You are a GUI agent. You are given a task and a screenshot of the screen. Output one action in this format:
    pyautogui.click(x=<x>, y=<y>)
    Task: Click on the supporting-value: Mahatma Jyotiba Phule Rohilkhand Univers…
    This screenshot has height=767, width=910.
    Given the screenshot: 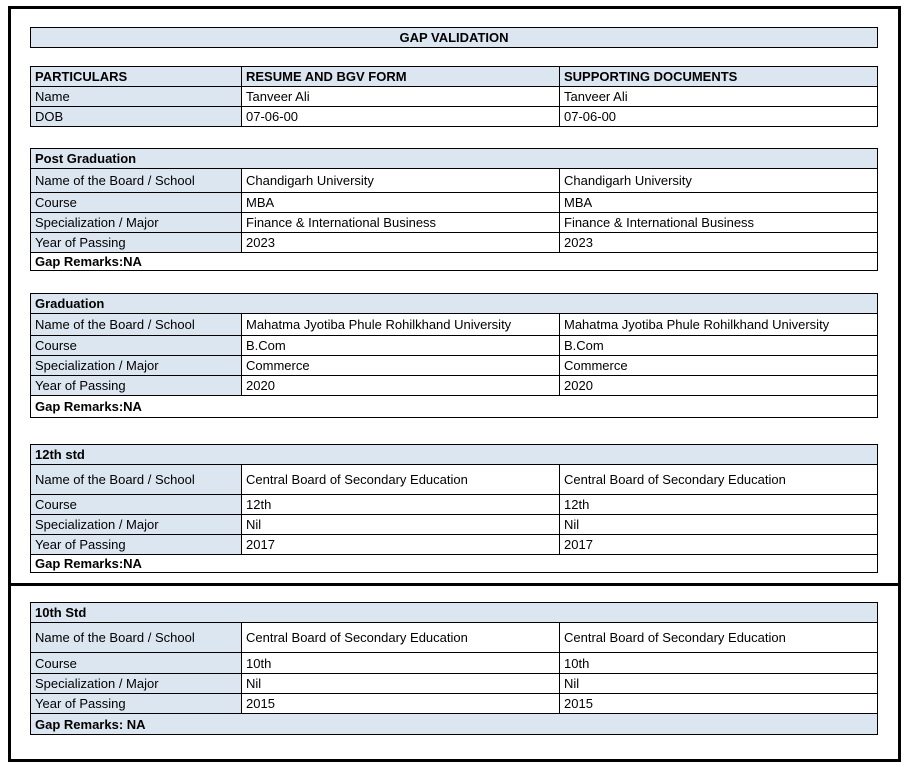 What is the action you would take?
    pyautogui.click(x=719, y=325)
    